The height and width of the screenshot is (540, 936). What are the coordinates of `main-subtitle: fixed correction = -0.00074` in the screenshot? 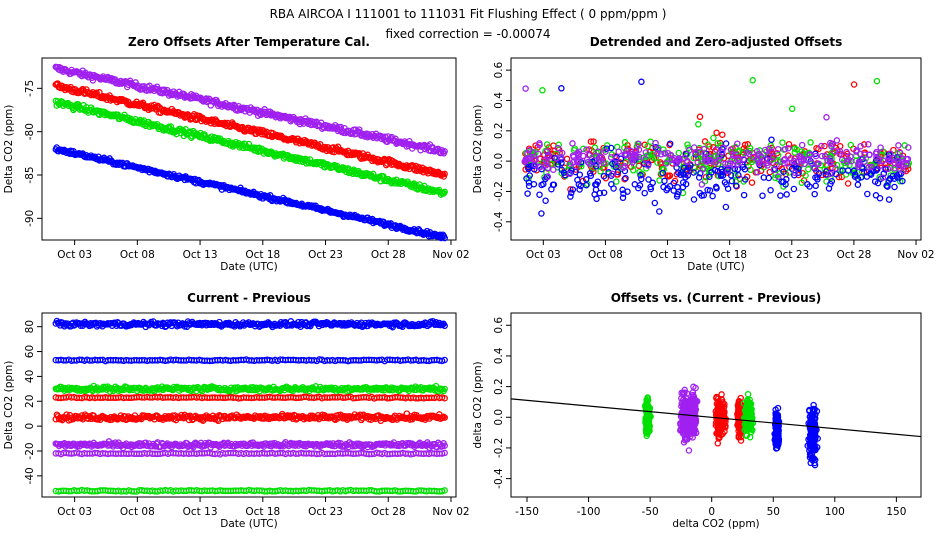 It's located at (468, 34).